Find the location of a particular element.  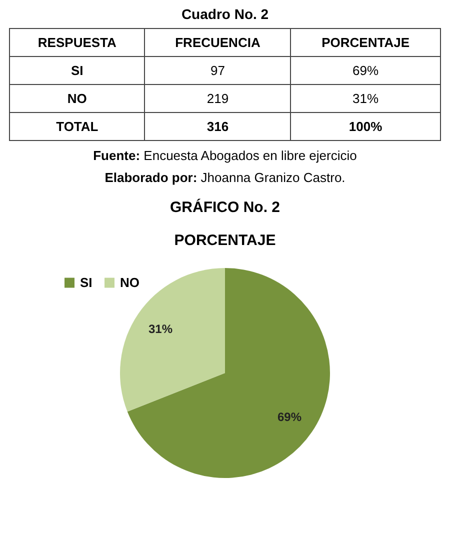

chart-title: GRÁFICO No. 2 is located at coordinates (225, 207).